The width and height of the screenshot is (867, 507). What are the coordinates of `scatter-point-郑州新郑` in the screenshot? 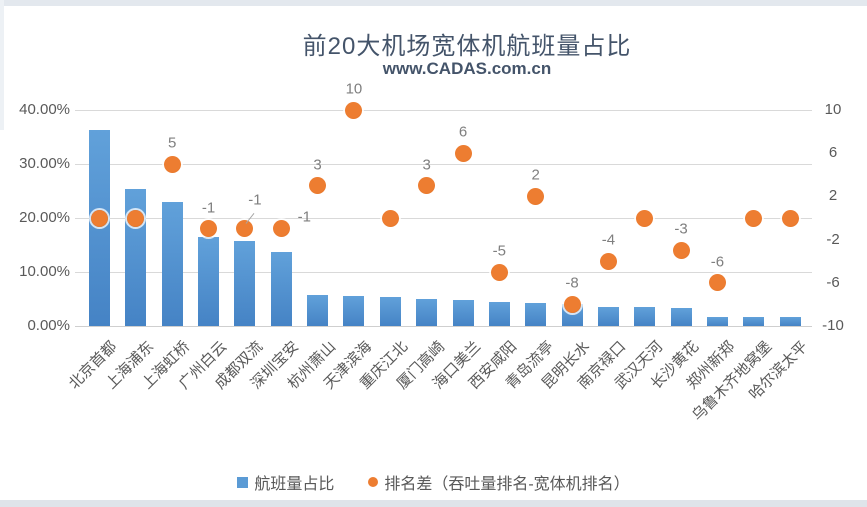 It's located at (717, 283).